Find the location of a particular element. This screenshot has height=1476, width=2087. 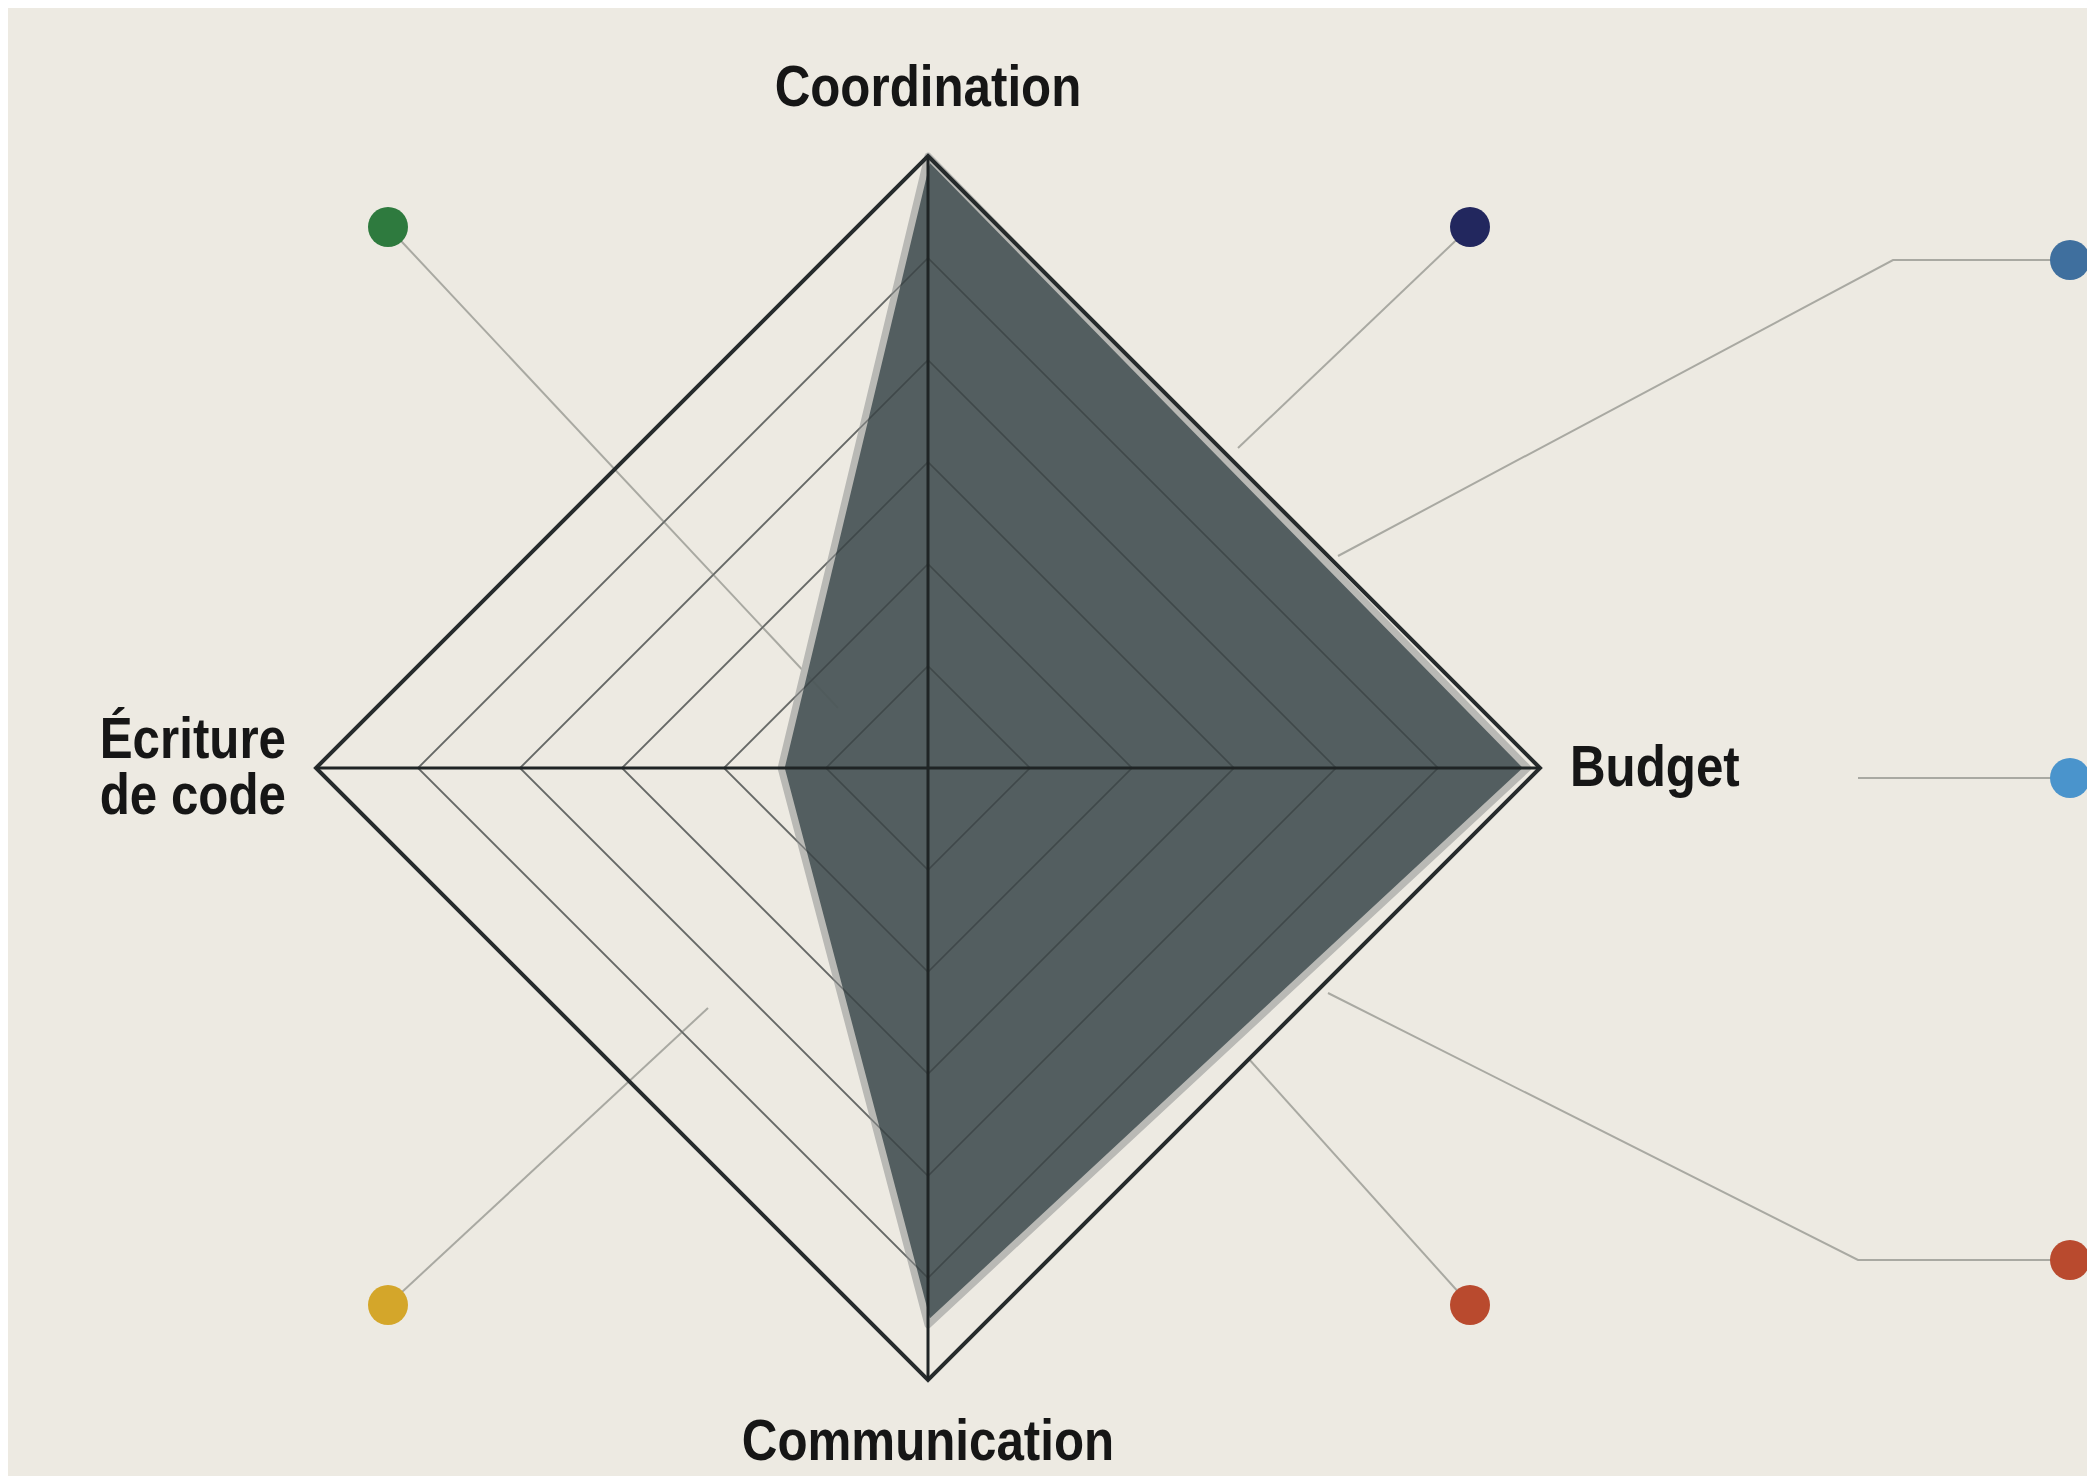

spoke-label: Communication is located at coordinates (928, 1439).